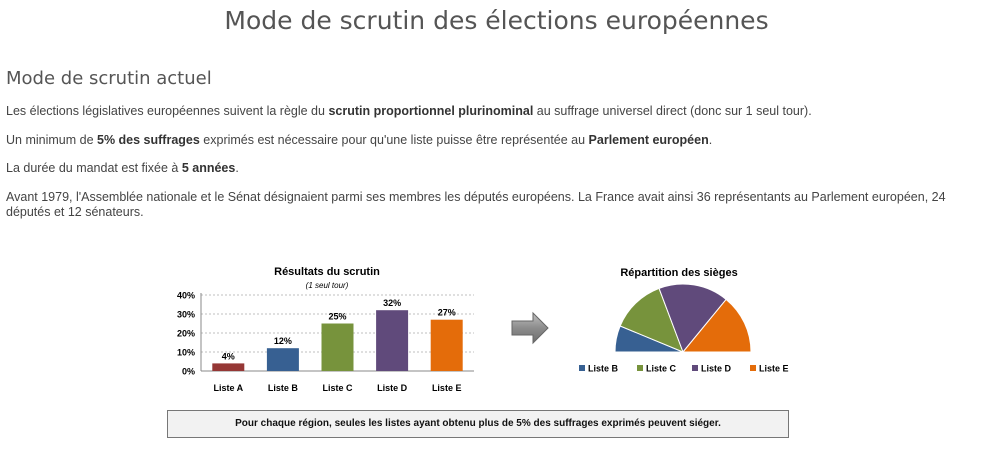 This screenshot has height=462, width=993. What do you see at coordinates (228, 388) in the screenshot?
I see `x-tick-label: Liste A` at bounding box center [228, 388].